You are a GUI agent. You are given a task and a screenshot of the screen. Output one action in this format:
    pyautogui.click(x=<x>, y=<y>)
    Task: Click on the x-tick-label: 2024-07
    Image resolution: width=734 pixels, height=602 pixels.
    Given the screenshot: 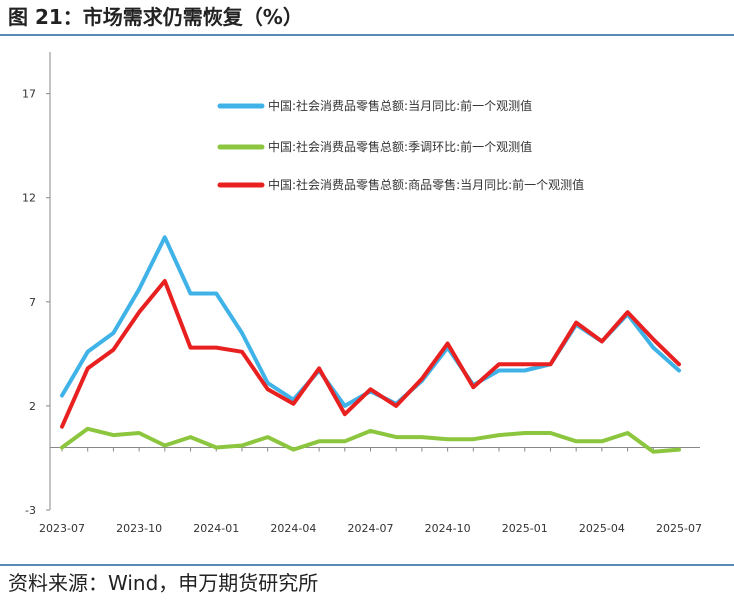 What is the action you would take?
    pyautogui.click(x=371, y=528)
    